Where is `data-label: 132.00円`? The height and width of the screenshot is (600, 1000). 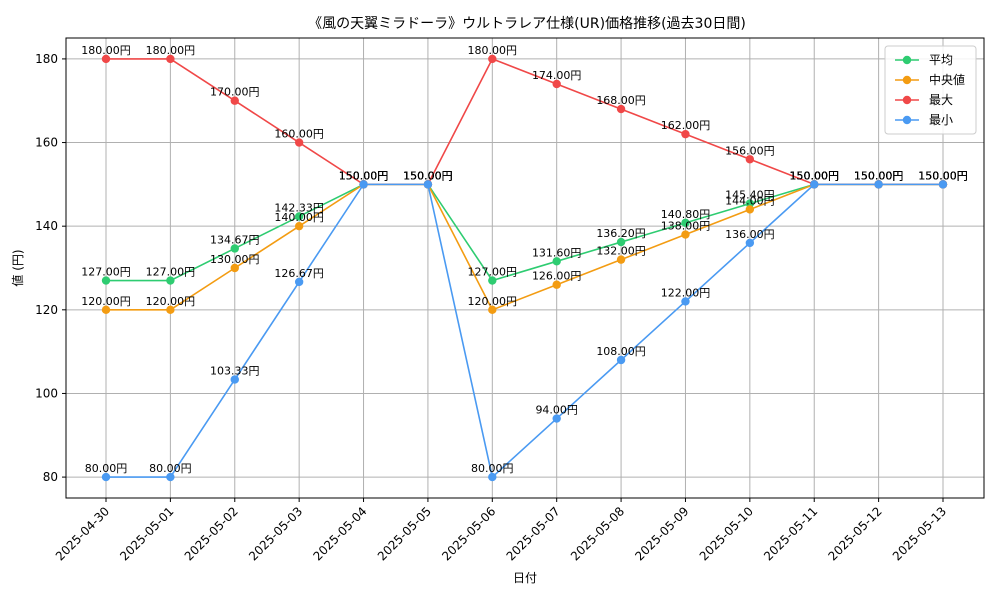 data-label: 132.00円 is located at coordinates (621, 251).